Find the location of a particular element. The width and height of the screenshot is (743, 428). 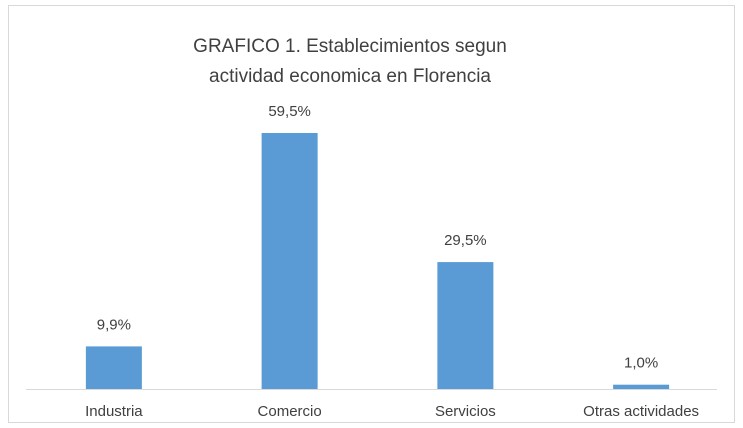

data-label: 29,5% is located at coordinates (465, 240).